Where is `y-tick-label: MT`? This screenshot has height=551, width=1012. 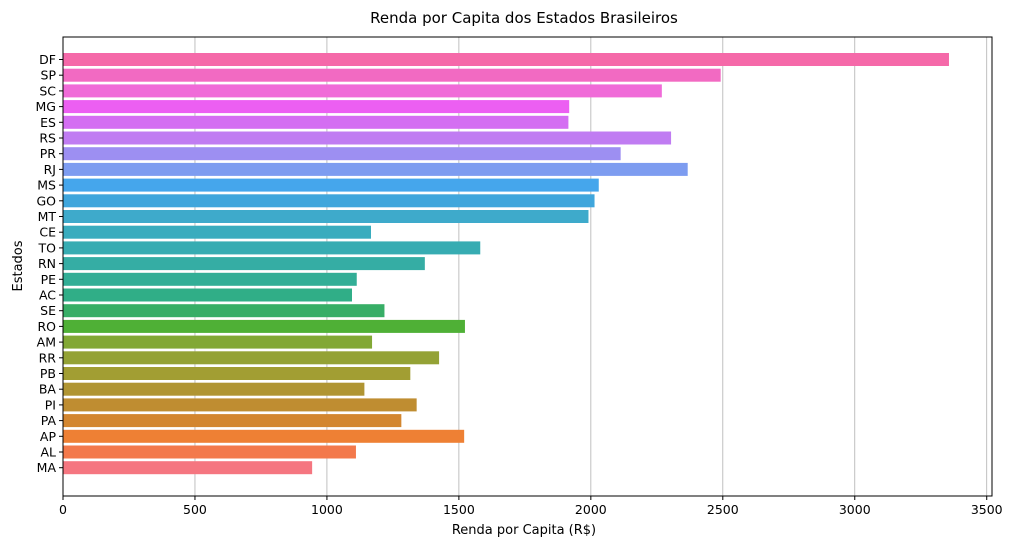
y-tick-label: MT is located at coordinates (47, 216).